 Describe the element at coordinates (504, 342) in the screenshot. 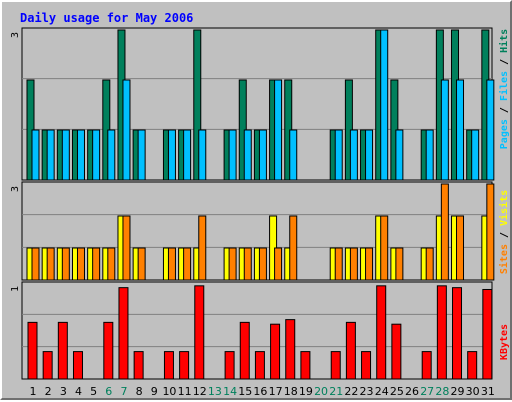

I see `legend-kbytes: KBytes` at that location.